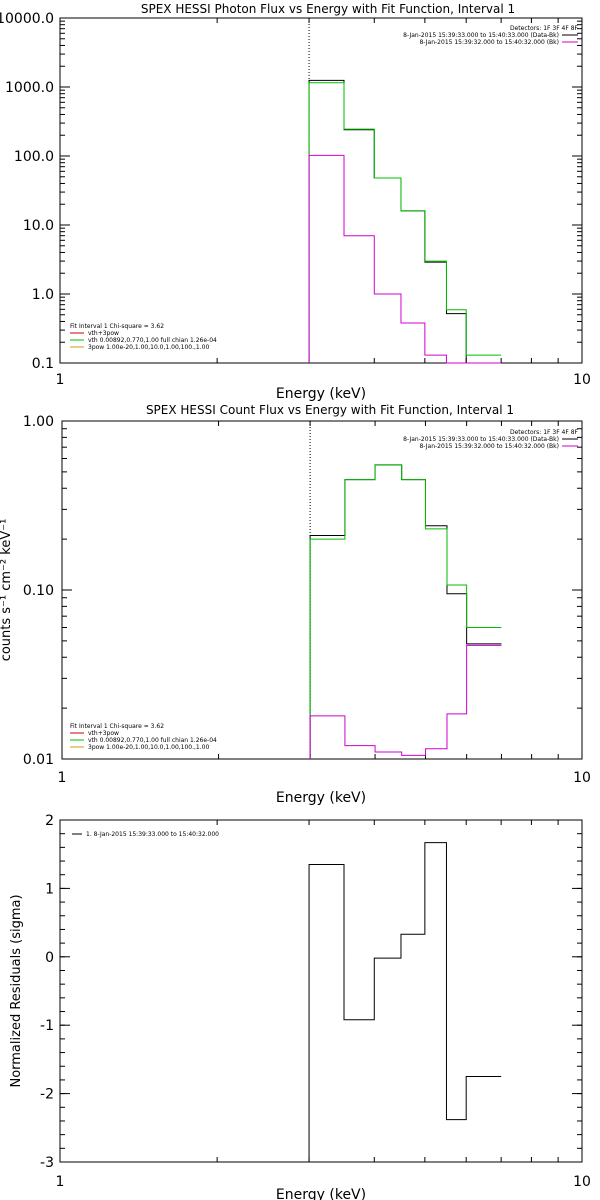  I want to click on y-tick-label: 2, so click(49, 821).